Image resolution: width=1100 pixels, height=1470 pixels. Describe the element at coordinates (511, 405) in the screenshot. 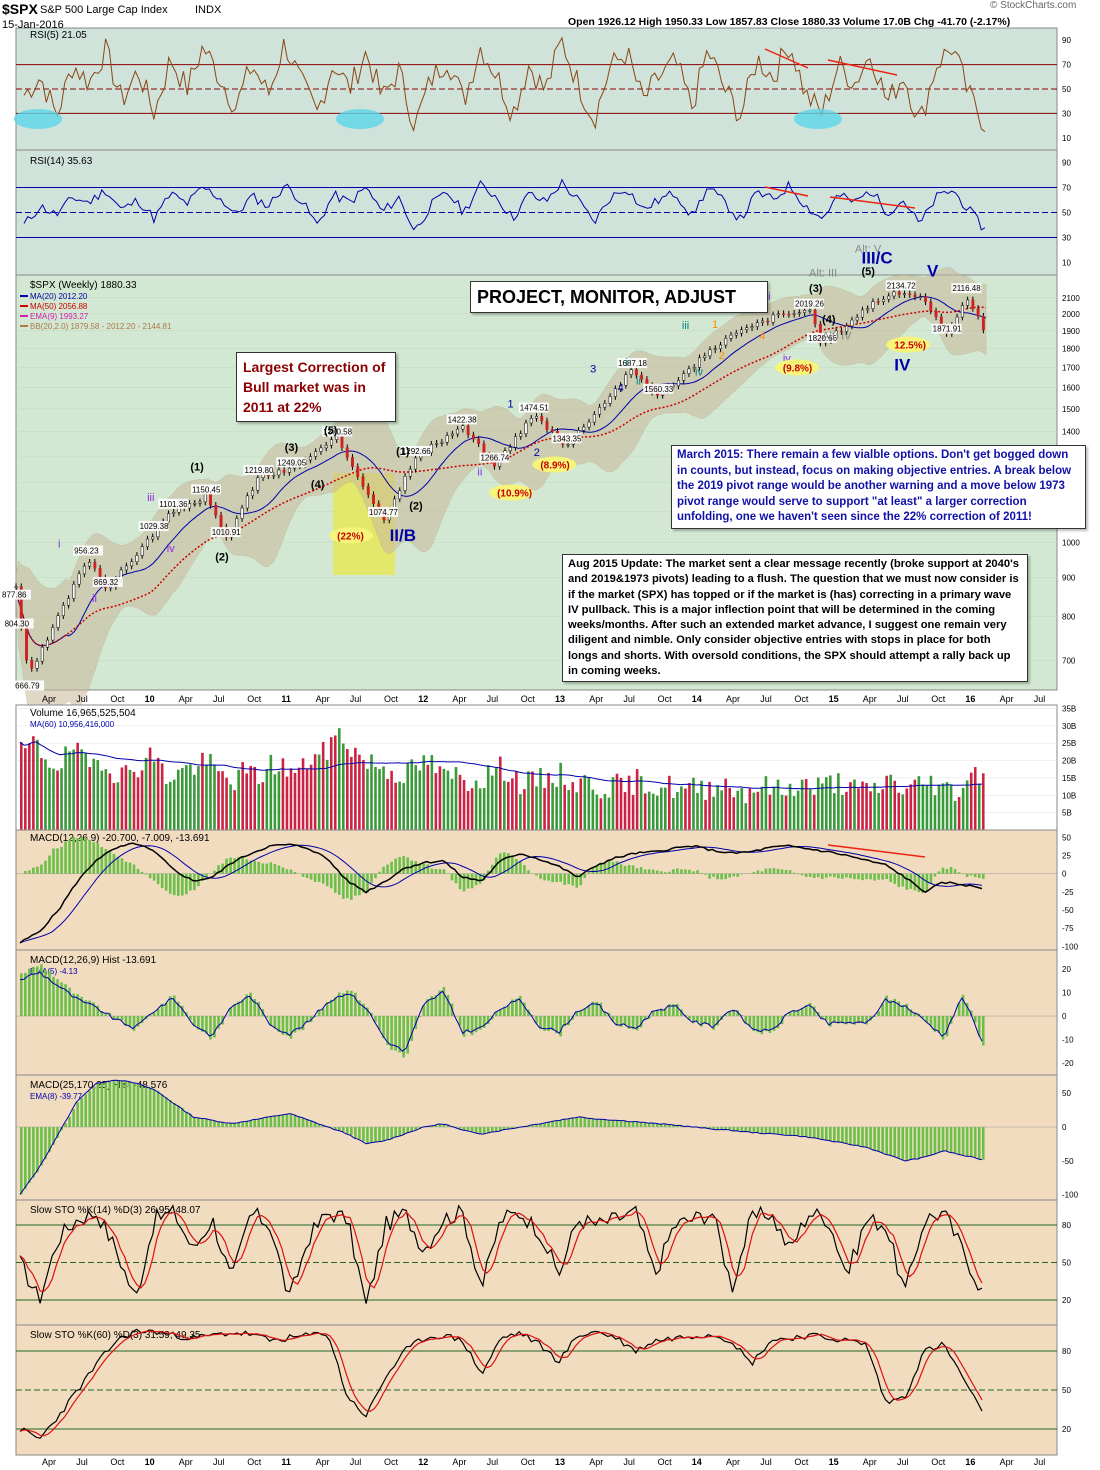

I see `wave-label: 1` at that location.